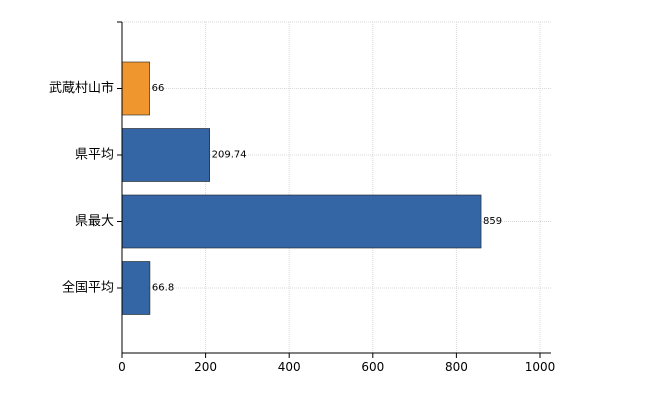  Describe the element at coordinates (492, 221) in the screenshot. I see `value-label: 859` at that location.